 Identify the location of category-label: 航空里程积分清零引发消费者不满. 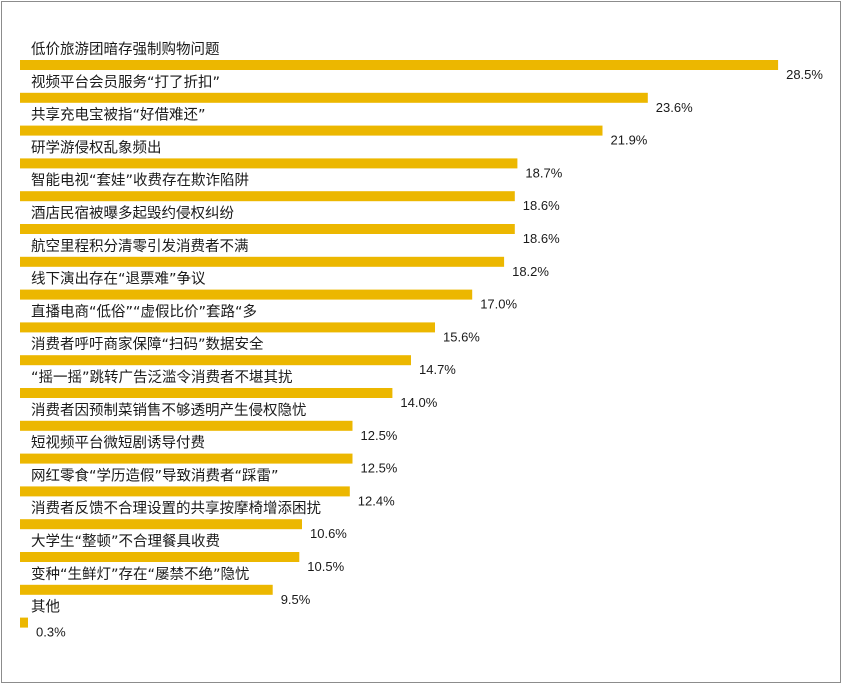
(140, 246).